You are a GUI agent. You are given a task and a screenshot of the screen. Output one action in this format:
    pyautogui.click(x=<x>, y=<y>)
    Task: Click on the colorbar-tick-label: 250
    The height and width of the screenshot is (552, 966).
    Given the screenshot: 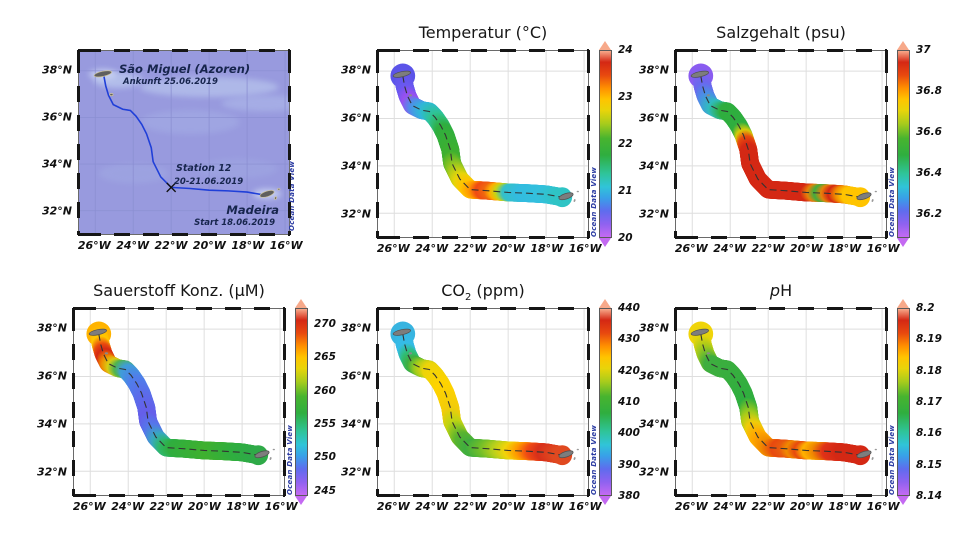 What is the action you would take?
    pyautogui.click(x=325, y=457)
    